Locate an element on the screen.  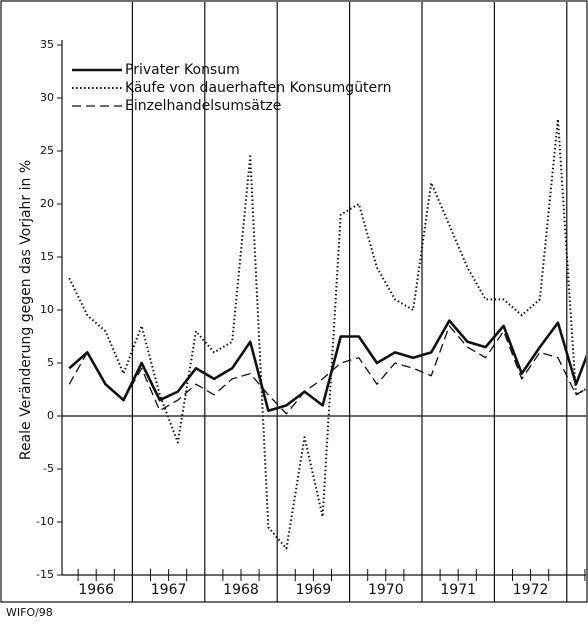
x-tick-label: 1972 is located at coordinates (531, 590).